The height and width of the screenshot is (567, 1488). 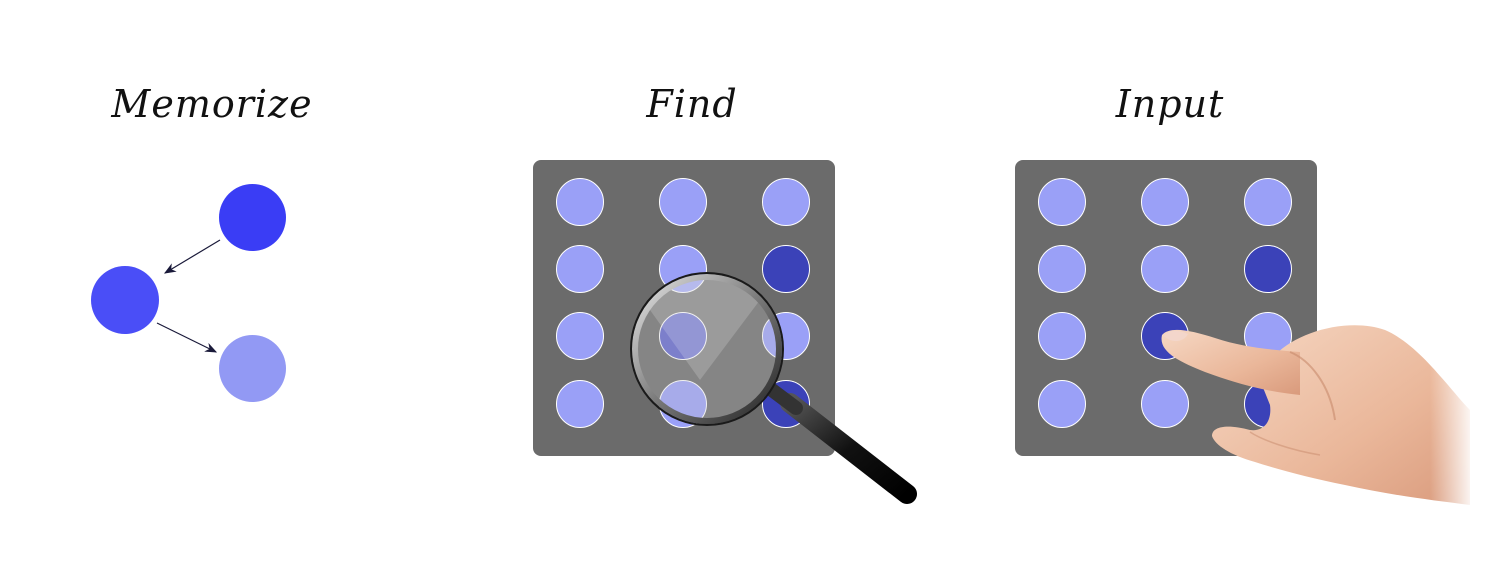 What do you see at coordinates (1062, 336) in the screenshot?
I see `input-grid-dot-r2-c0-light` at bounding box center [1062, 336].